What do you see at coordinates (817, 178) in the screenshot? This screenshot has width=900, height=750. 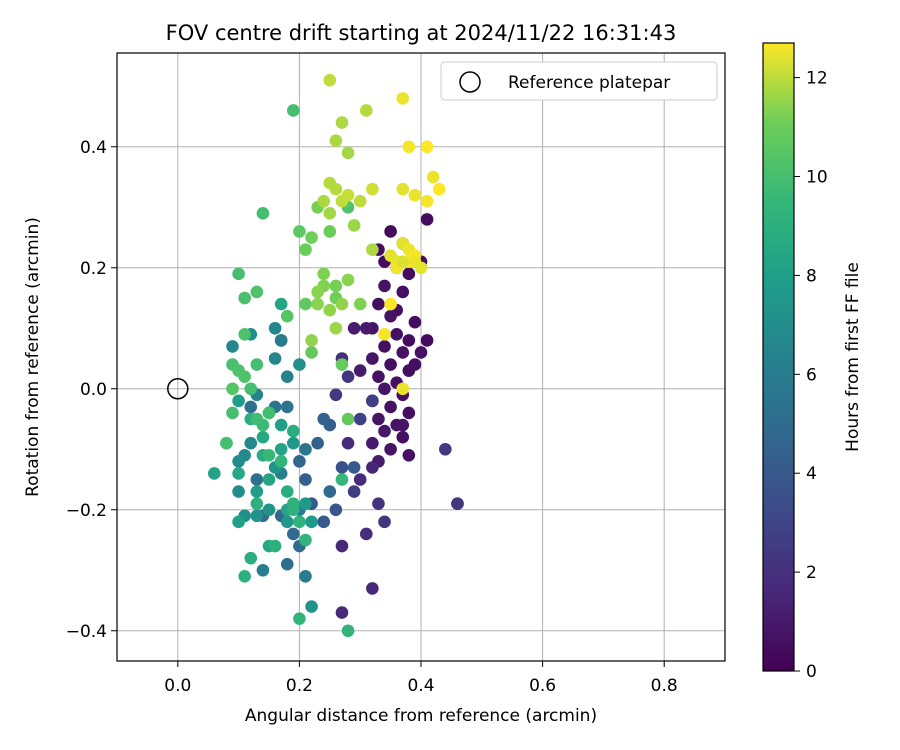 I see `colorbar-tick-label: 10` at bounding box center [817, 178].